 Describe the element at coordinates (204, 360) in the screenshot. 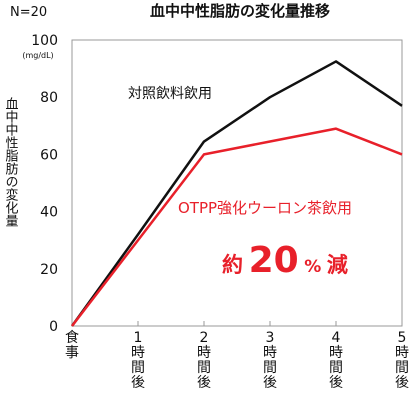

I see `x-tick-label: 2 時間後` at that location.